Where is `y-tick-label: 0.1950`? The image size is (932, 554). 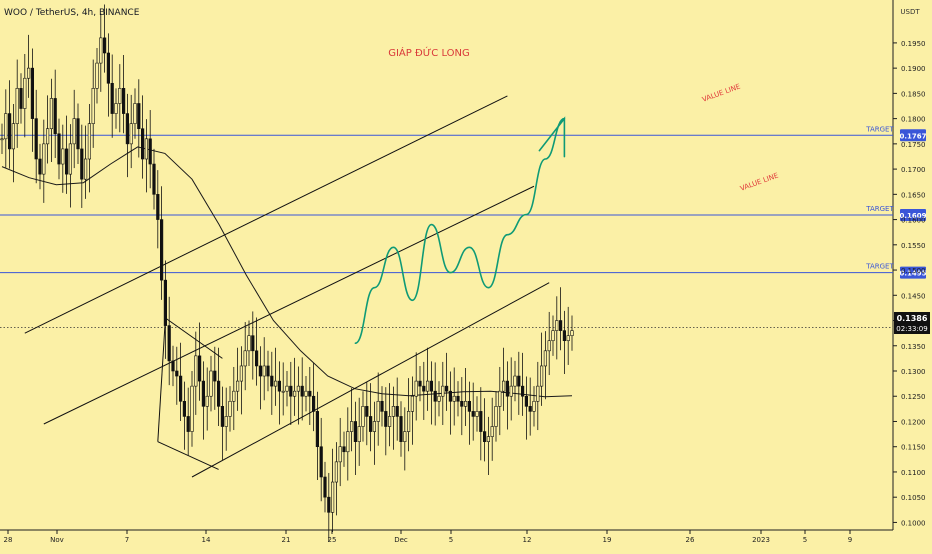
y-tick-label: 0.1950 is located at coordinates (913, 44).